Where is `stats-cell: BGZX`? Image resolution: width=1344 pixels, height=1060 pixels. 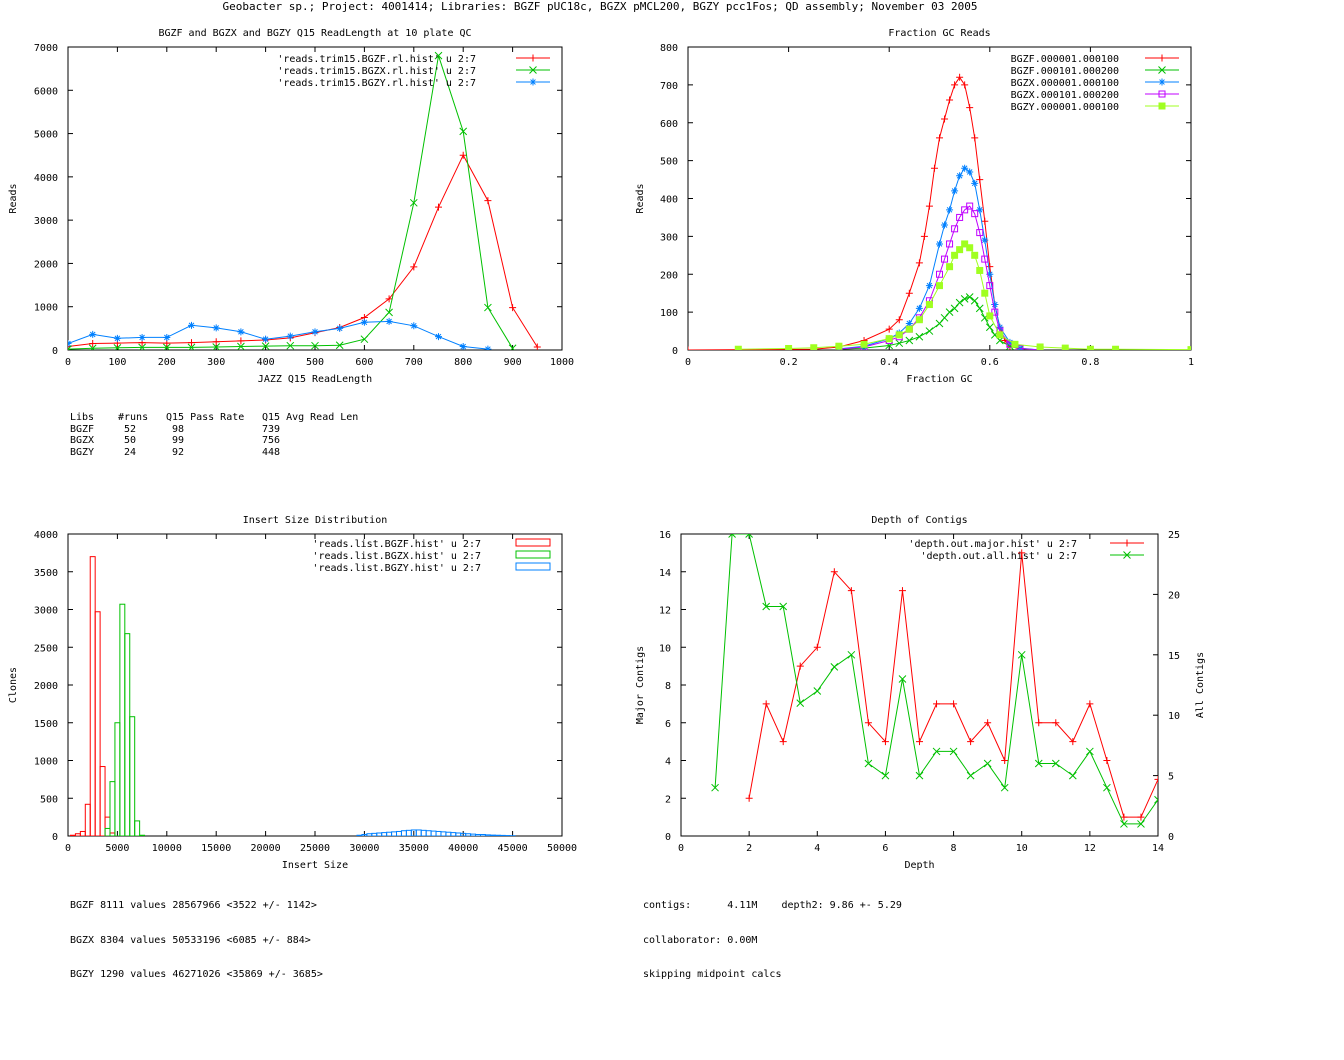
stats-cell: BGZX is located at coordinates (82, 440).